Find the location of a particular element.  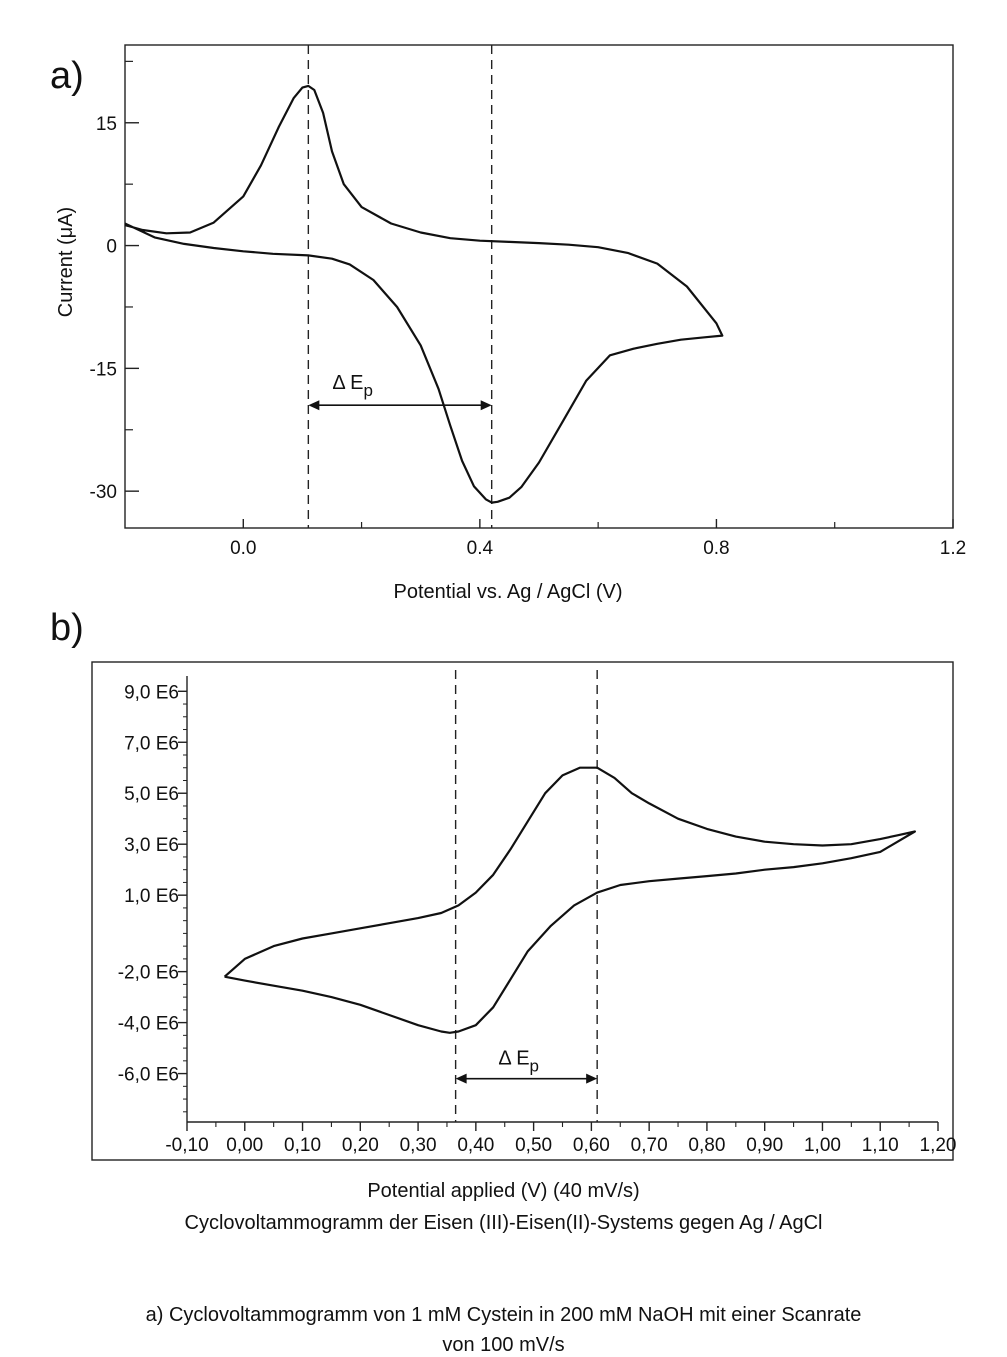

panel-b-x-tick-label: 1,20 is located at coordinates (938, 1145).